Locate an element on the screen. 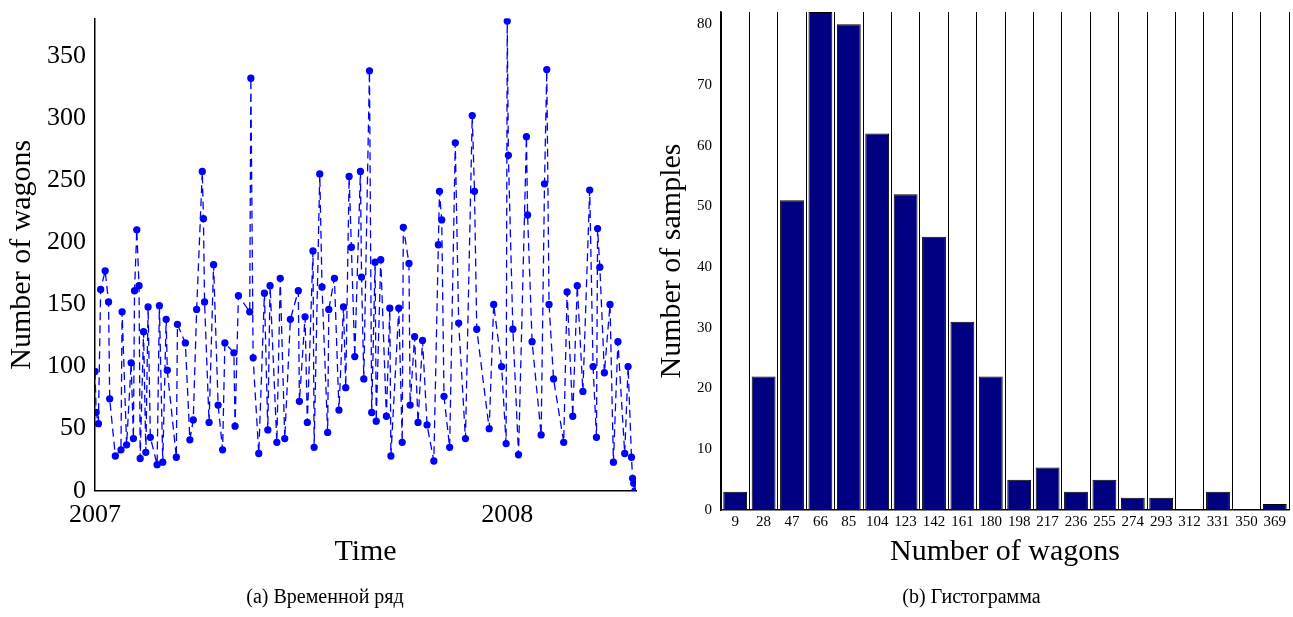 The image size is (1293, 617). x-tick-label: 180 is located at coordinates (991, 520).